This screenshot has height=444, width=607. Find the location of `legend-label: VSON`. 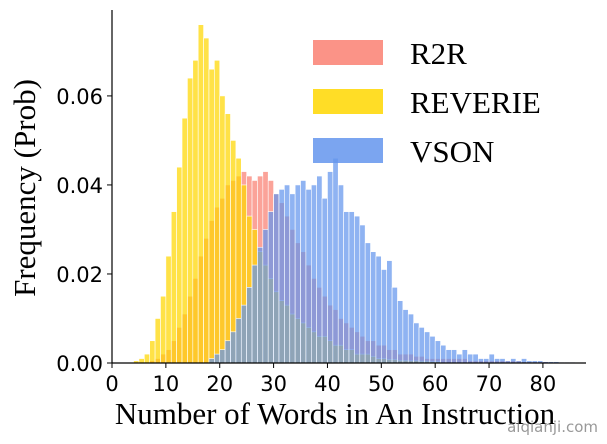

legend-label: VSON is located at coordinates (452, 151).